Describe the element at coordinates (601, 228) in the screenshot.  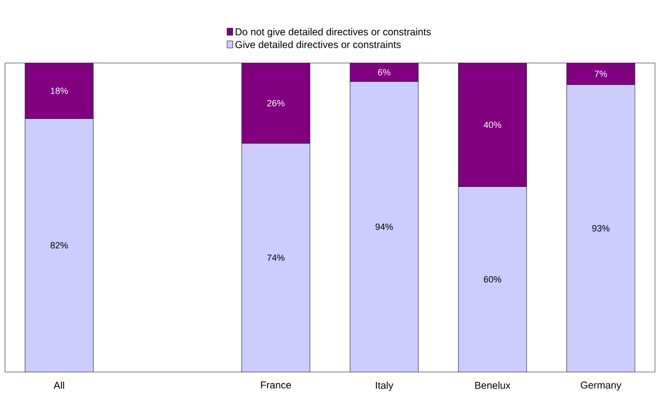
I see `data-label: 93%` at that location.